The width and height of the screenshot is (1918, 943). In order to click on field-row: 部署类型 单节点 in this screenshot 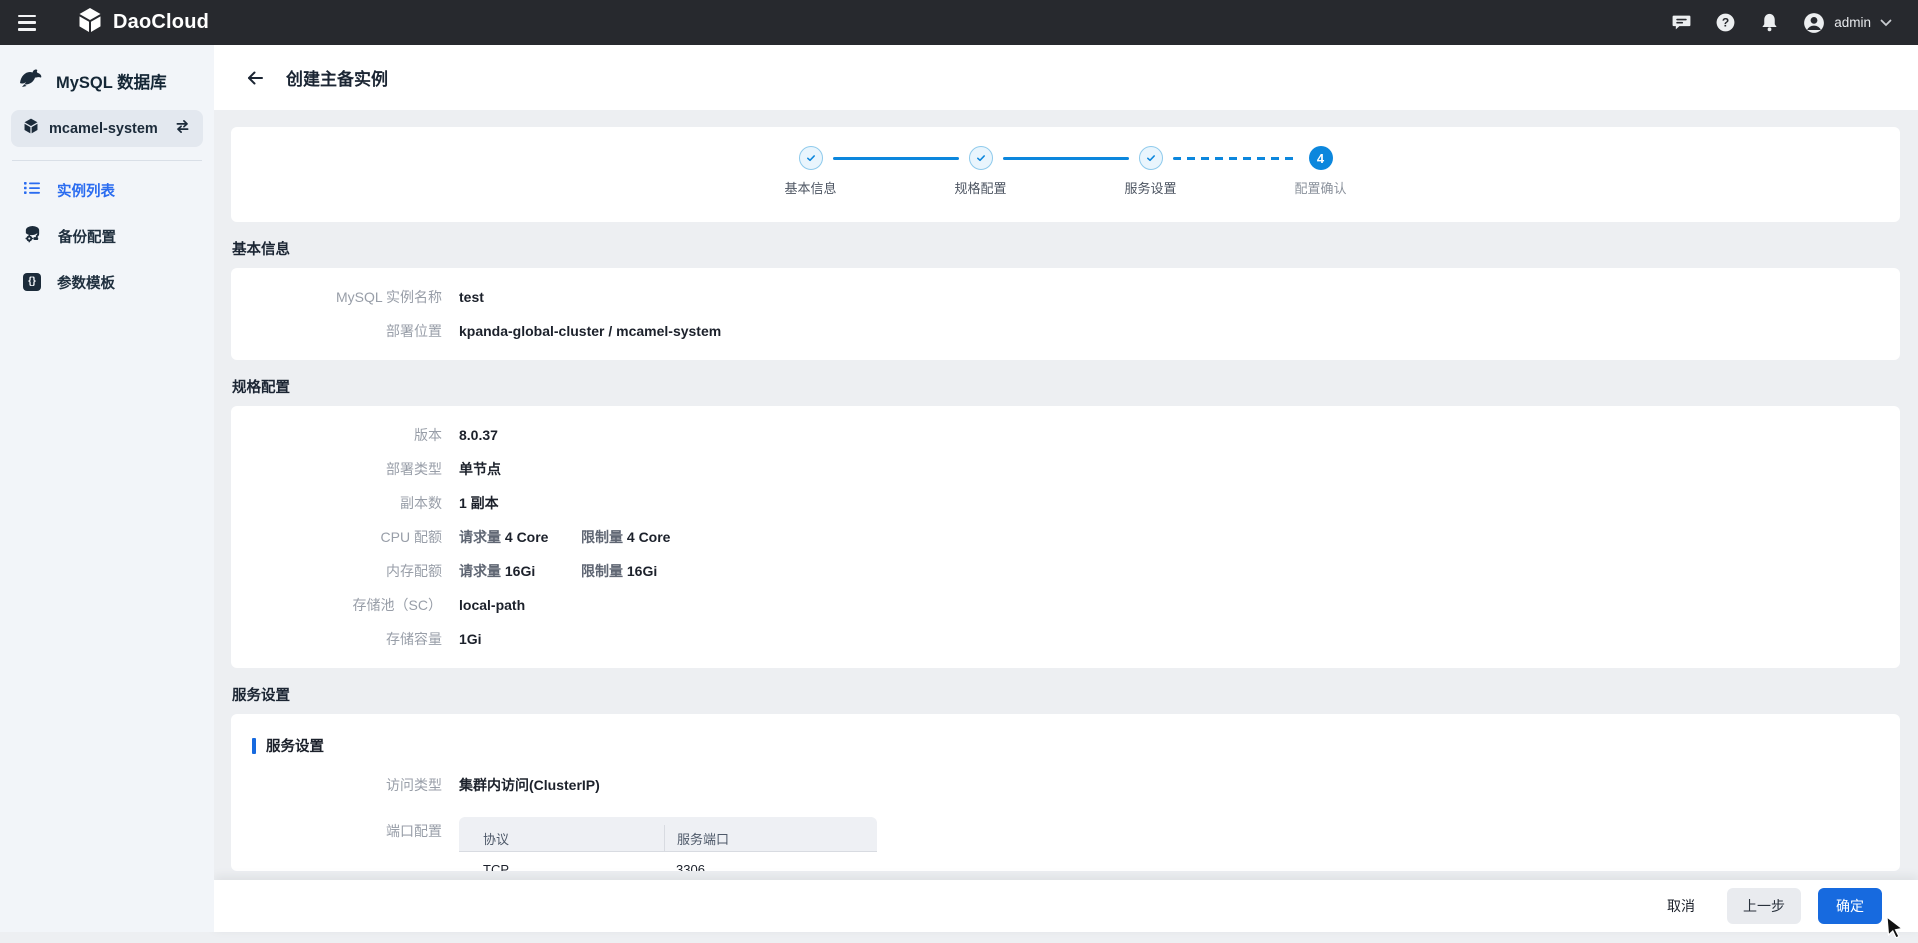, I will do `click(1065, 469)`.